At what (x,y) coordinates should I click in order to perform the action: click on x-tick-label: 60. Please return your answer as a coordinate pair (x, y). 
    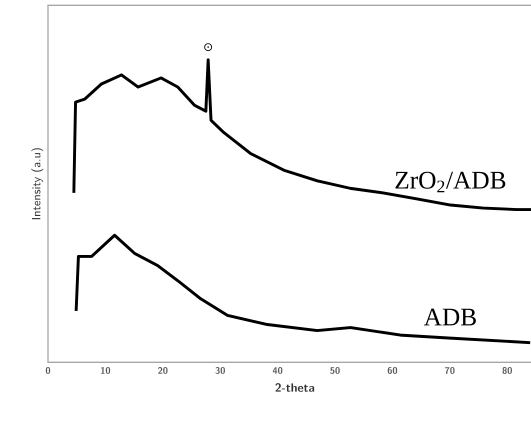
    Looking at the image, I should click on (393, 370).